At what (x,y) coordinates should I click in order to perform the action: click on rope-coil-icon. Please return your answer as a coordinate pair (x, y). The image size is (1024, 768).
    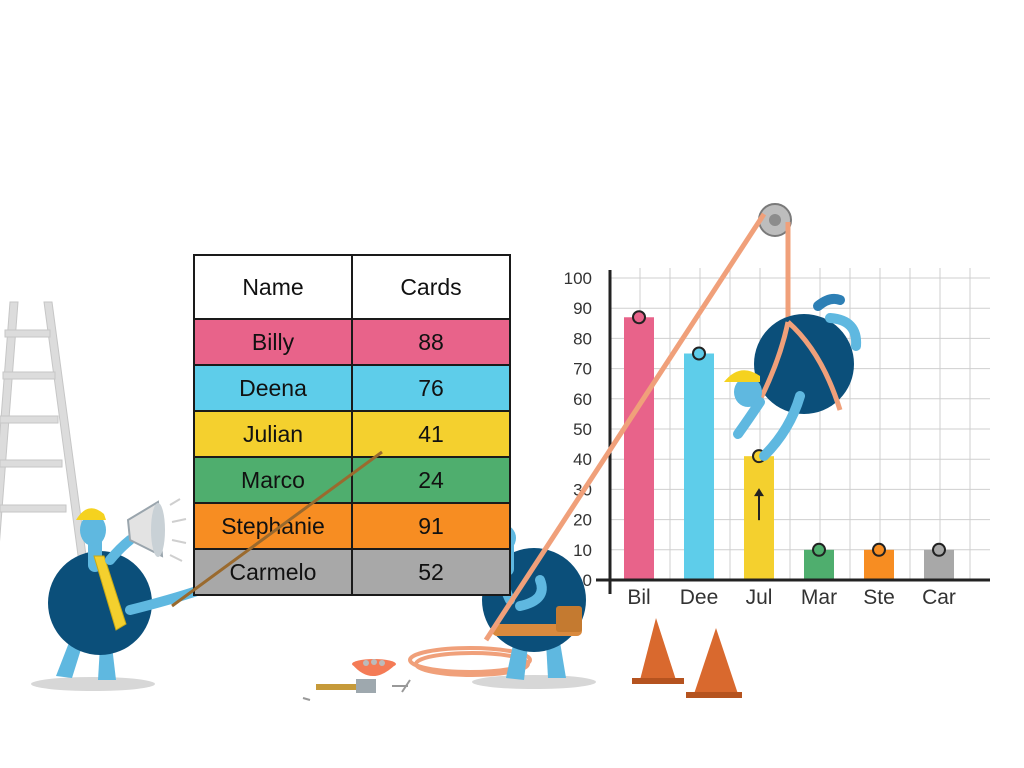
    Looking at the image, I should click on (470, 661).